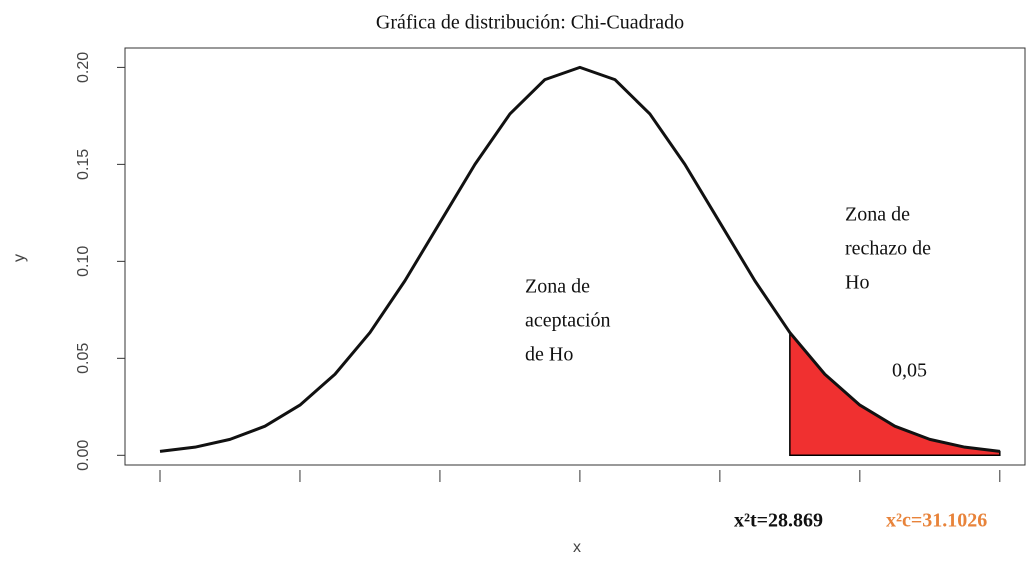 Image resolution: width=1027 pixels, height=570 pixels. What do you see at coordinates (83, 67) in the screenshot?
I see `y-tick-label: 0.20` at bounding box center [83, 67].